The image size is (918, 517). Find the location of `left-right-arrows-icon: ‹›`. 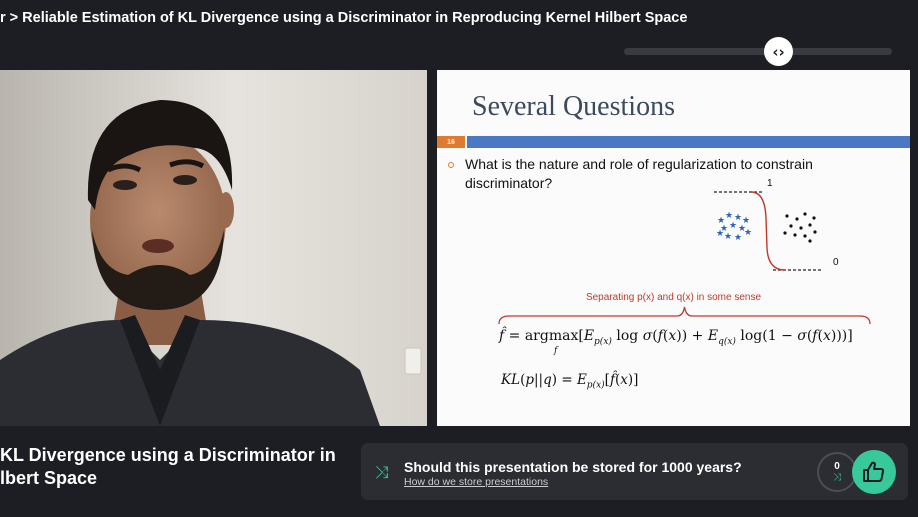

left-right-arrows-icon: ‹› is located at coordinates (778, 51).